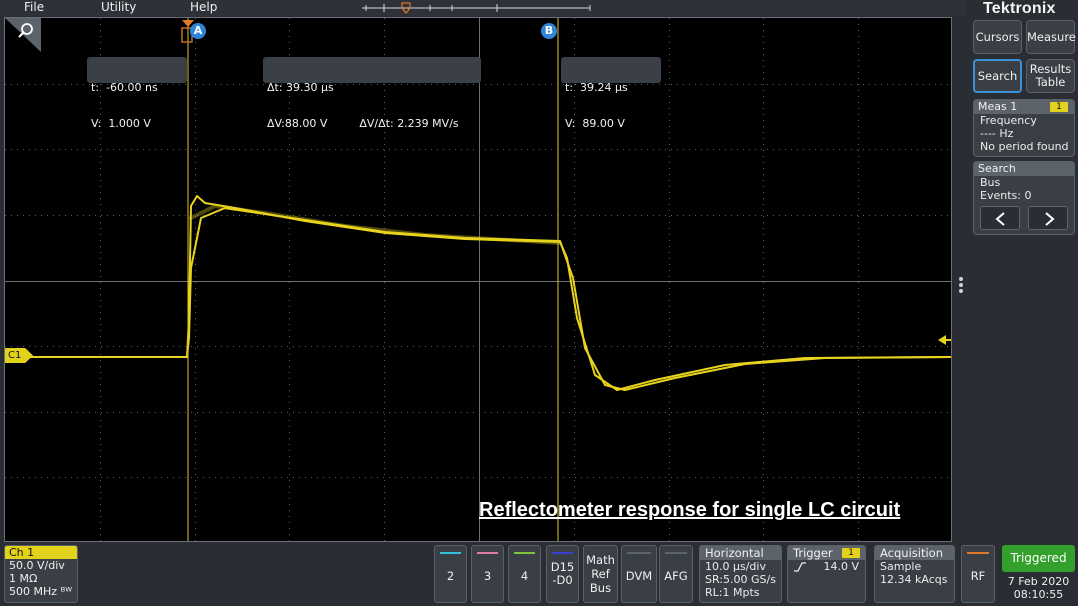 This screenshot has width=1078, height=606. I want to click on ref-label: Ref, so click(600, 574).